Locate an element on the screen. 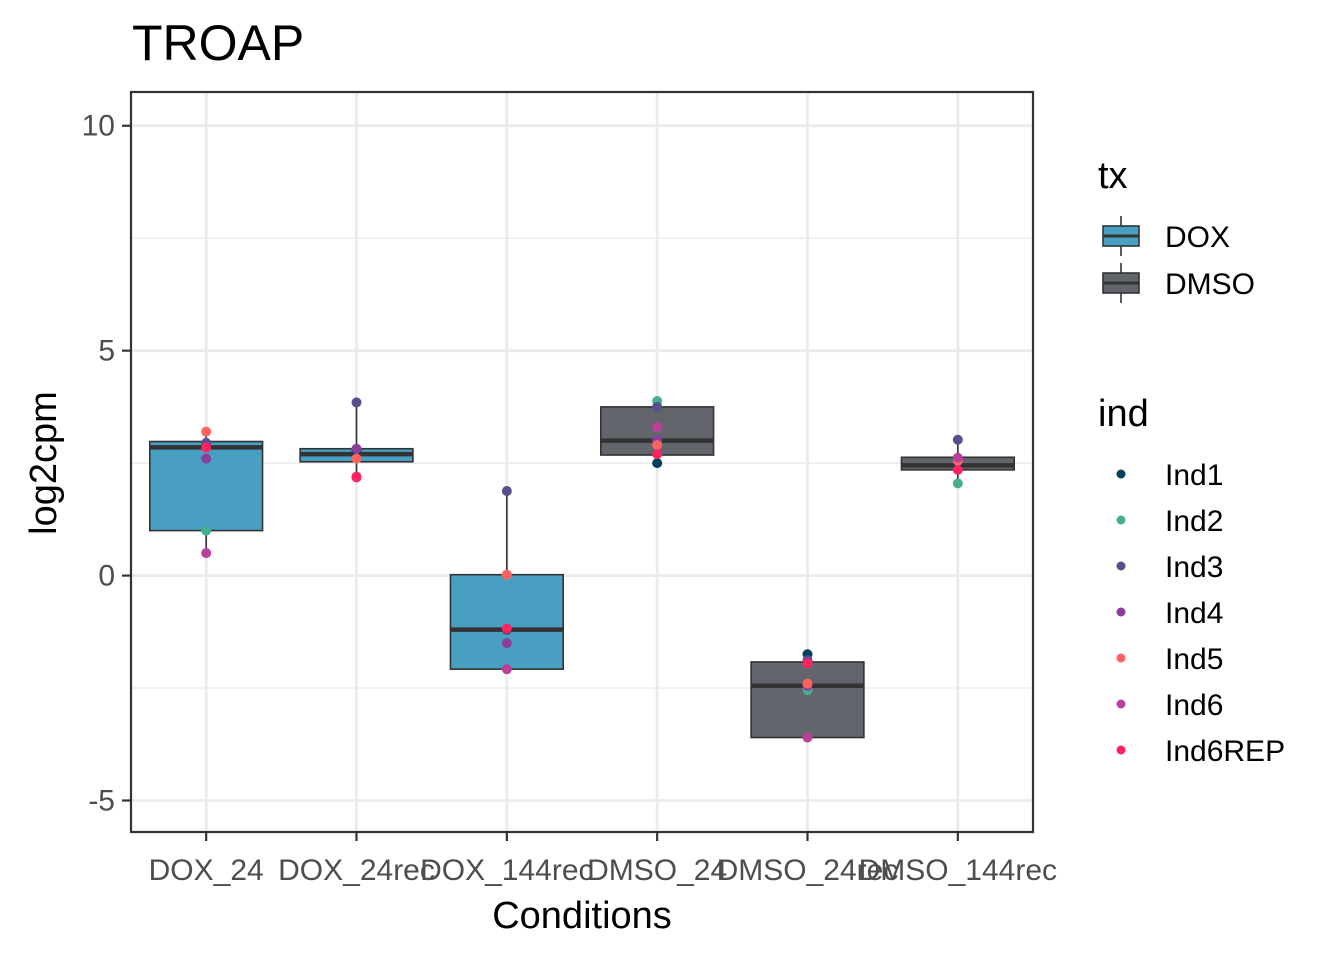 This screenshot has width=1344, height=960. x-tick-label: DMSO_24 is located at coordinates (657, 870).